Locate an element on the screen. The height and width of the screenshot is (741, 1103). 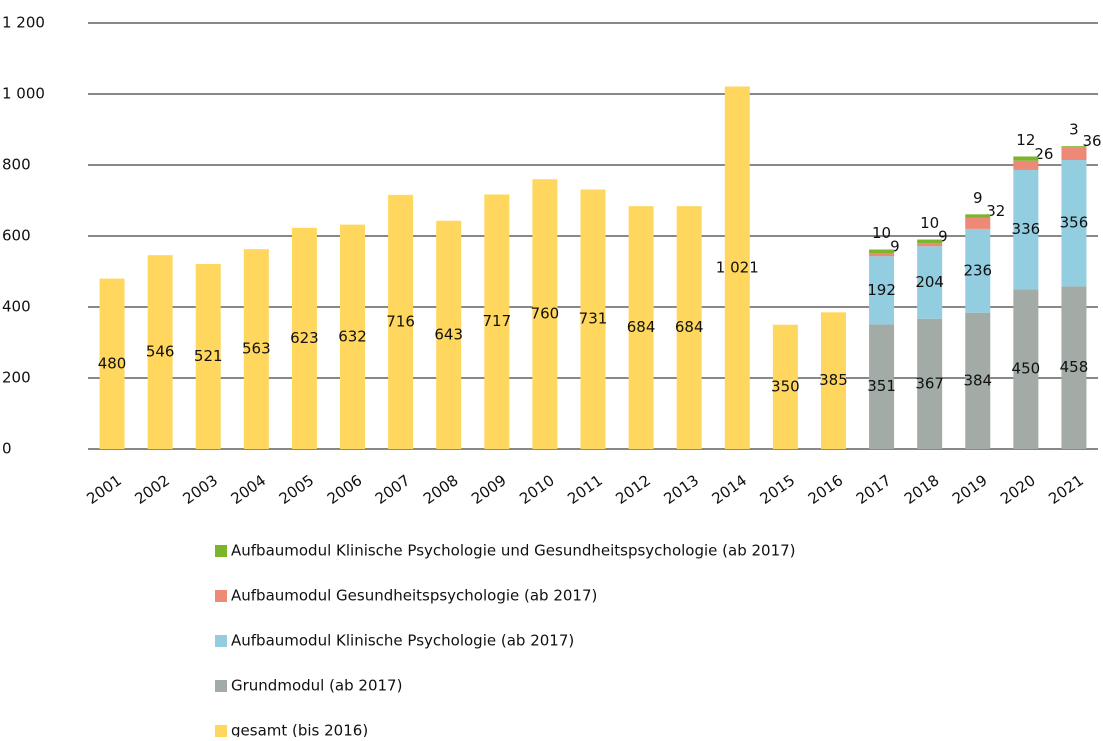
x-tick-label: 2016 is located at coordinates (826, 489).